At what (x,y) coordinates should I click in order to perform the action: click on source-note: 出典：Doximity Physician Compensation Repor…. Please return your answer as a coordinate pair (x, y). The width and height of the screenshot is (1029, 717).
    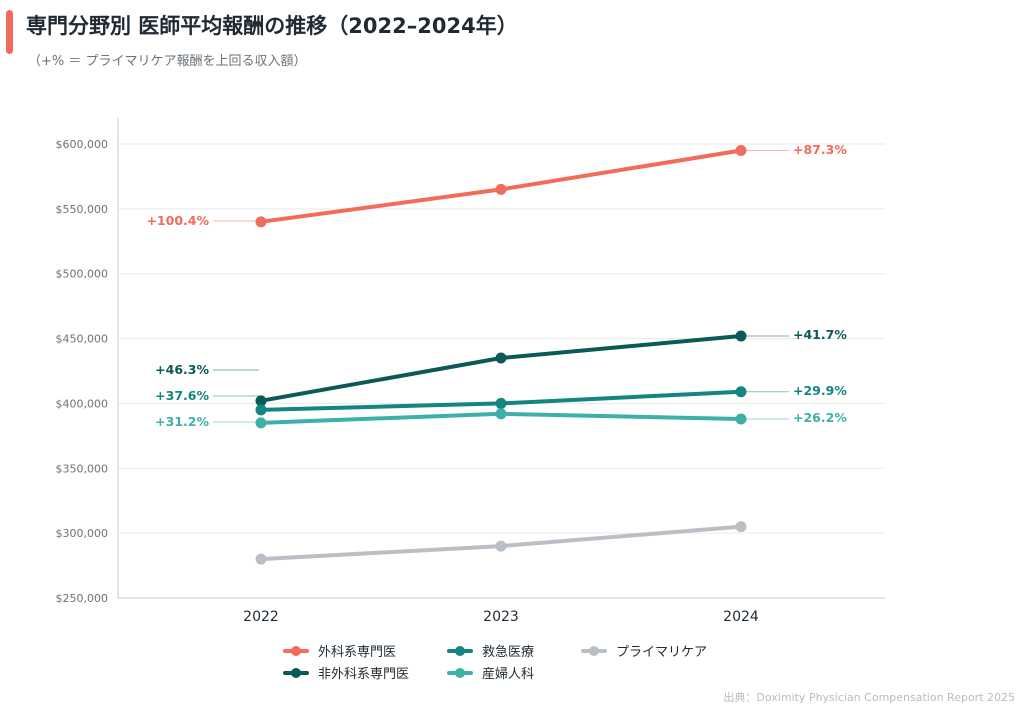
    Looking at the image, I should click on (869, 697).